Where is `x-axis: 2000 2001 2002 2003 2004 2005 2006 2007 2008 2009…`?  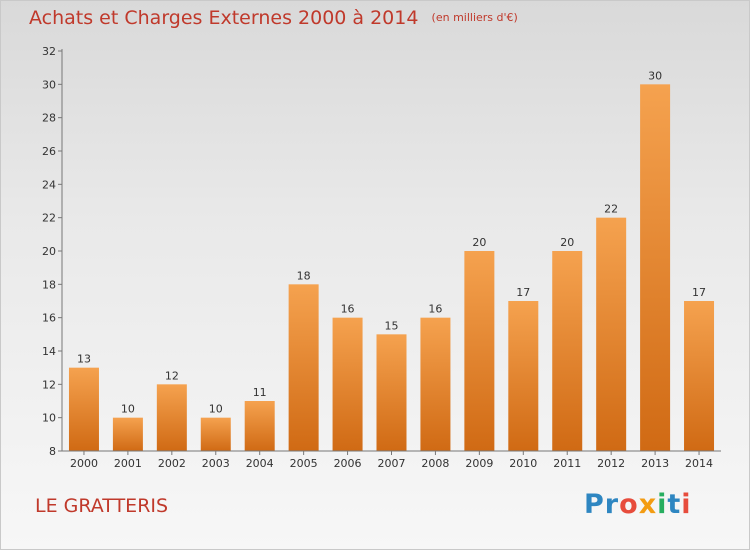 x-axis: 2000 2001 2002 2003 2004 2005 2006 2007 2008 2009… is located at coordinates (391, 460).